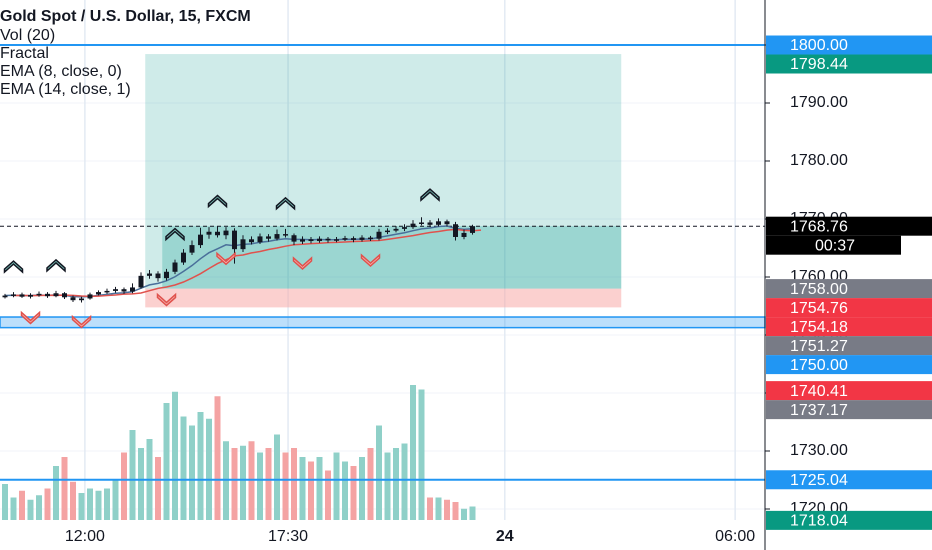  I want to click on filled-zone, so click(392, 257).